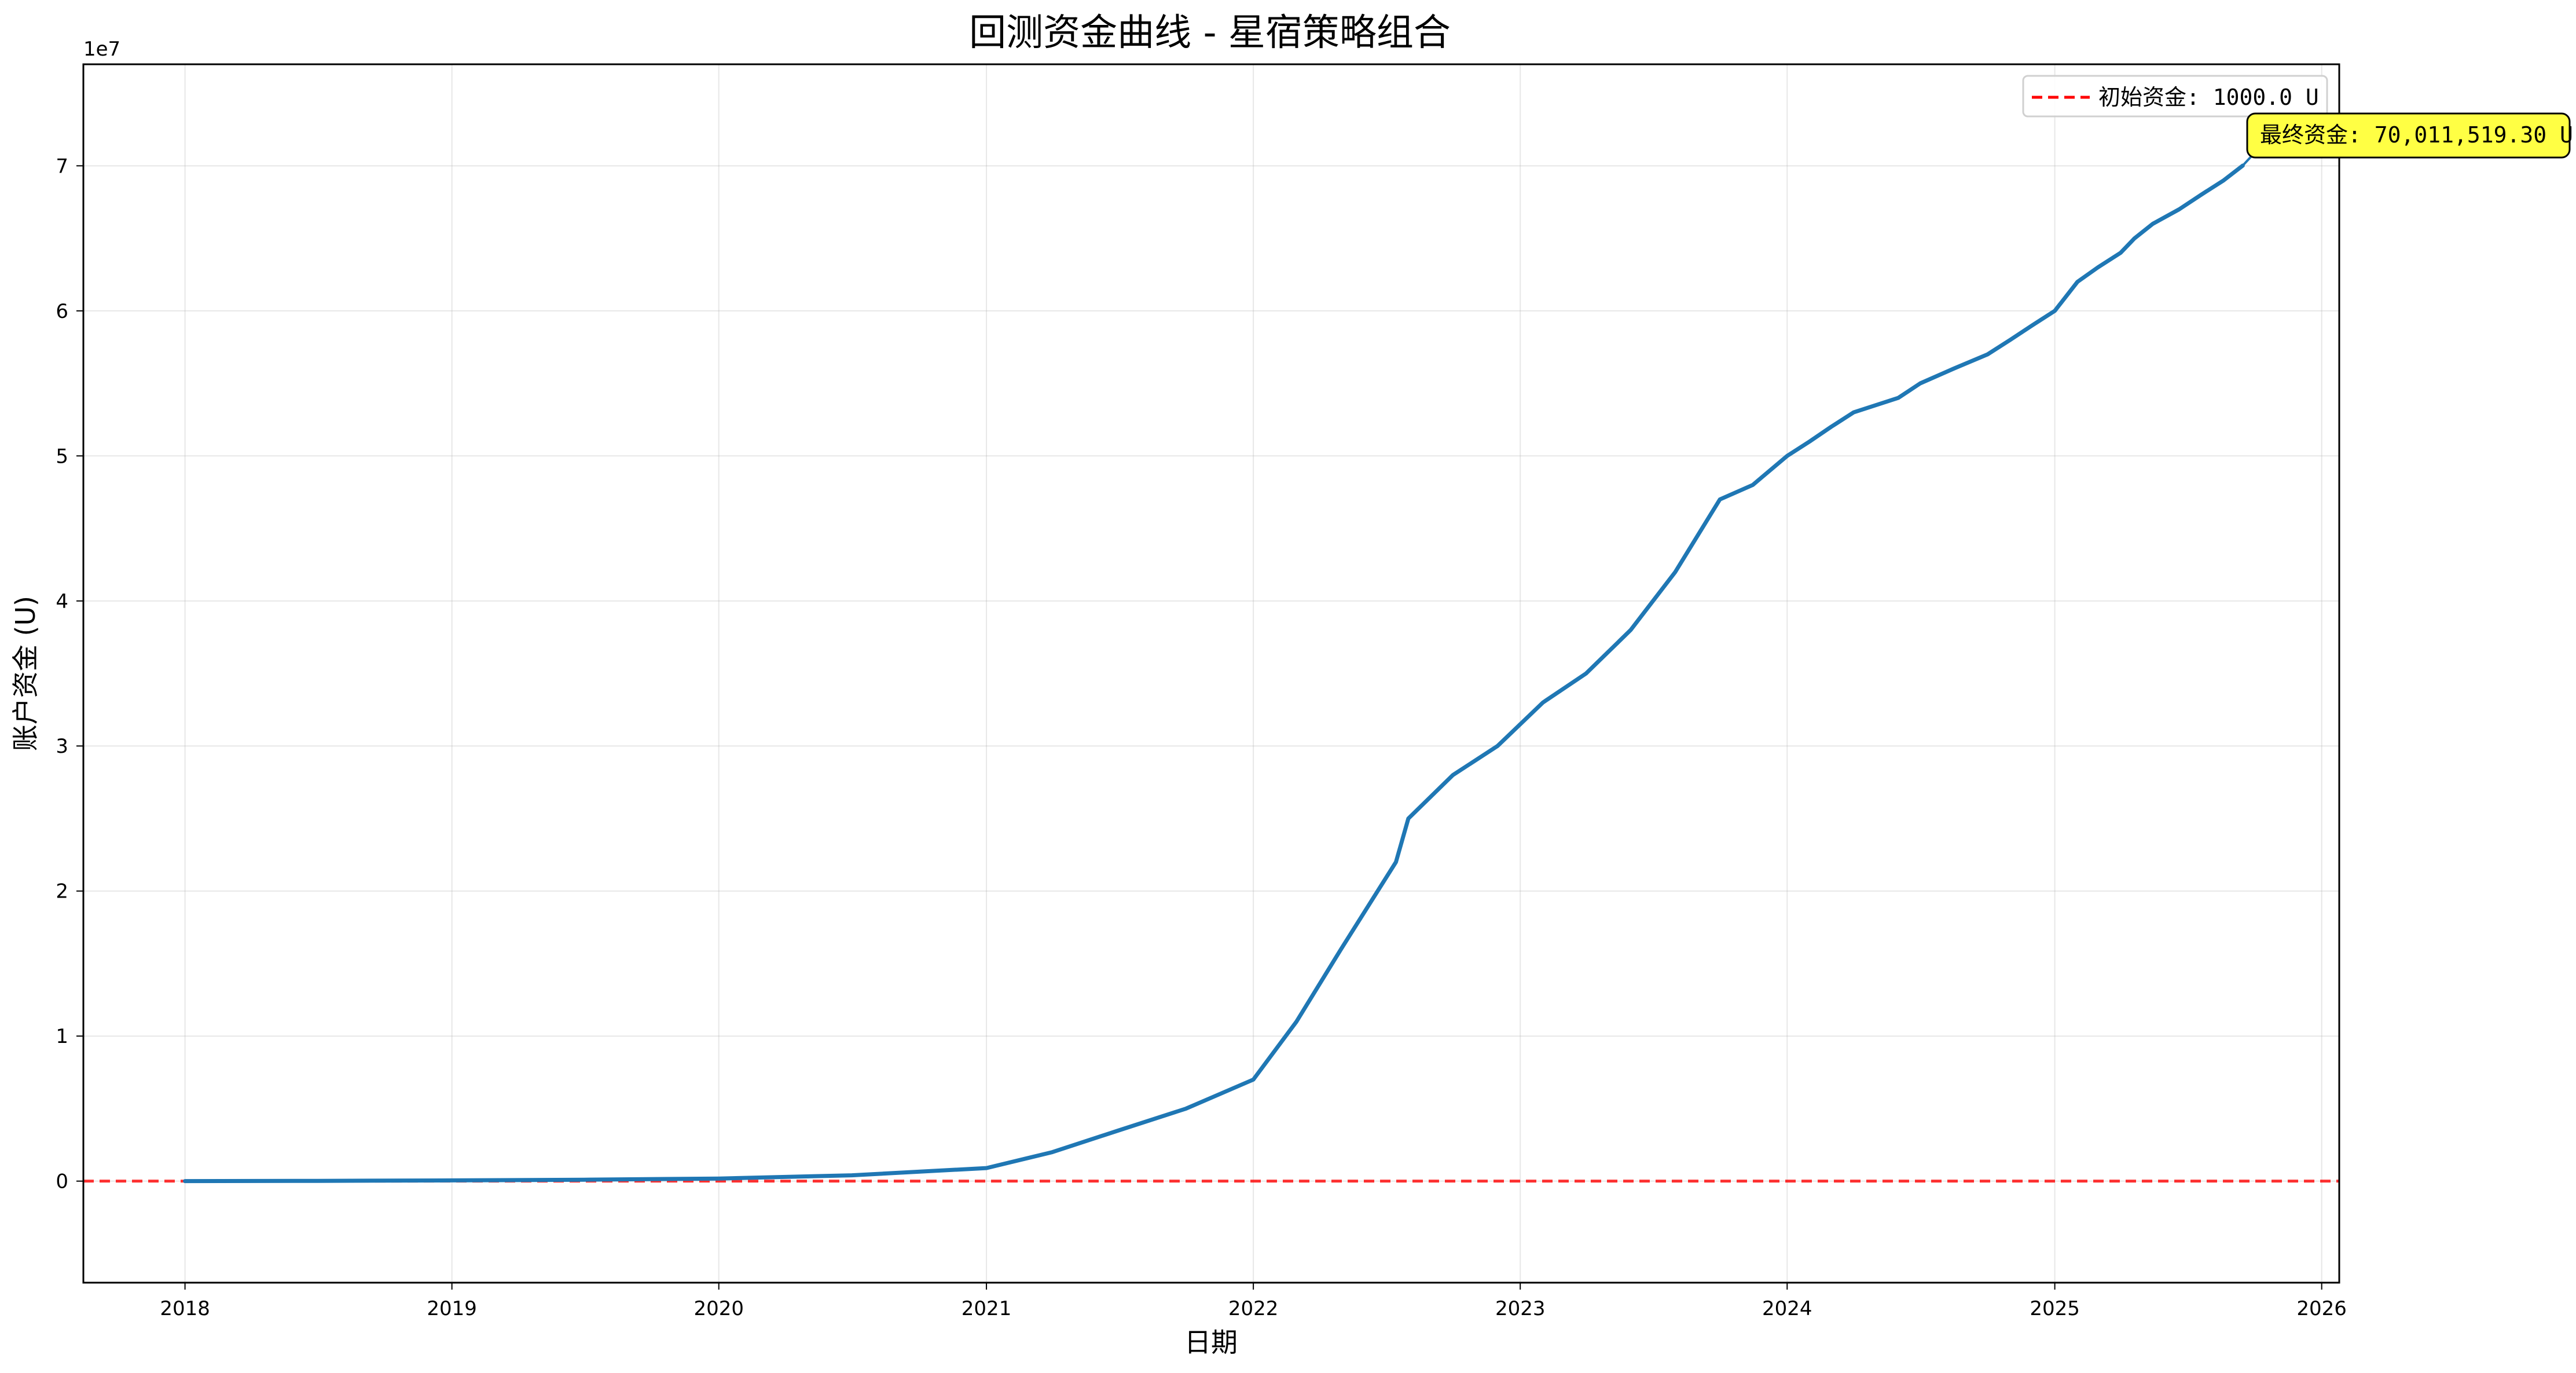 Image resolution: width=2576 pixels, height=1373 pixels. Describe the element at coordinates (718, 1308) in the screenshot. I see `x-tick-label: 2020` at that location.